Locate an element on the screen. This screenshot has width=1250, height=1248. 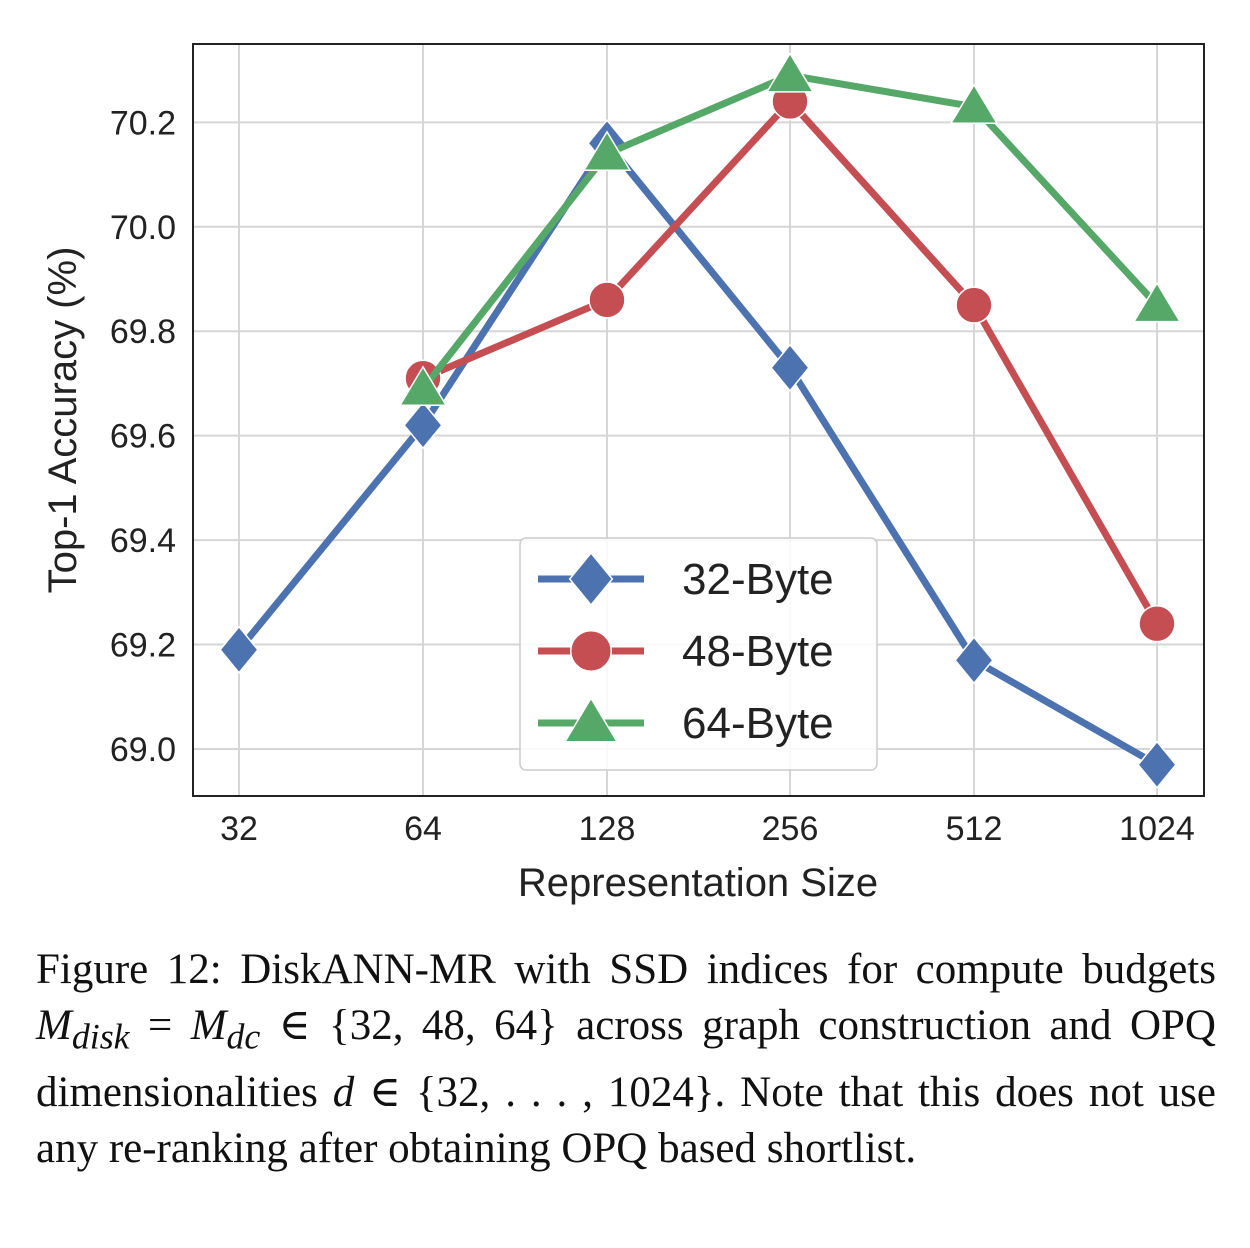
y-tick-label: 70.0 is located at coordinates (143, 228).